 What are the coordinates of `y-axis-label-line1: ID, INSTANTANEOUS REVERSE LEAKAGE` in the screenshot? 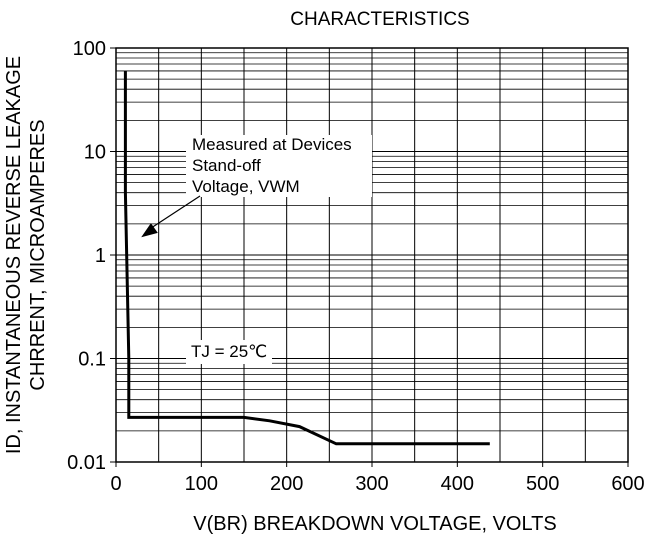 It's located at (14, 255).